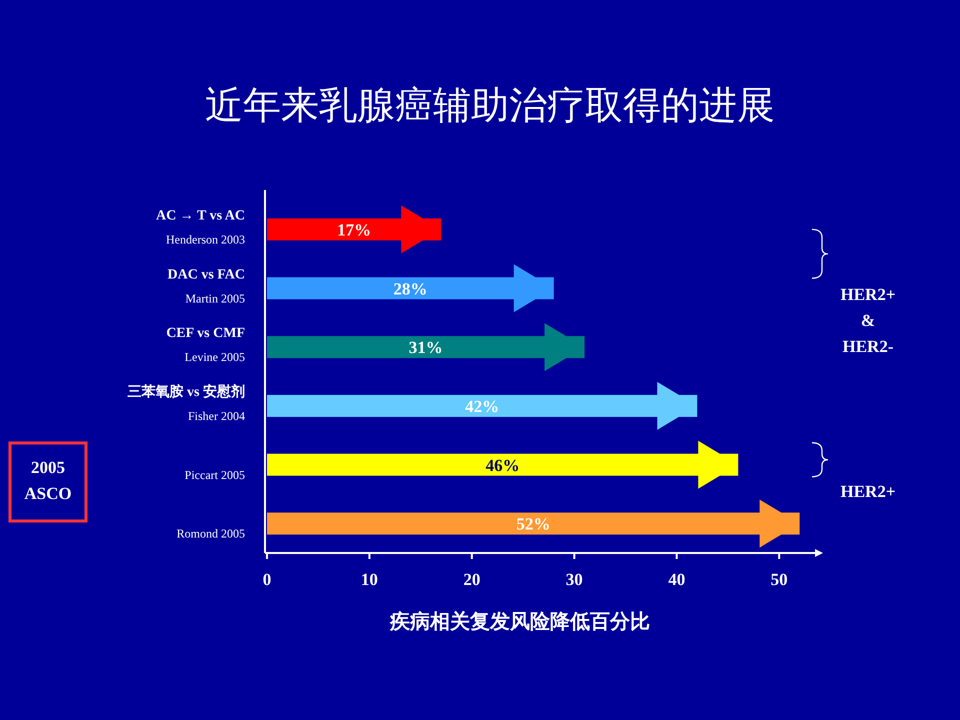  I want to click on text: HER2+, so click(868, 491).